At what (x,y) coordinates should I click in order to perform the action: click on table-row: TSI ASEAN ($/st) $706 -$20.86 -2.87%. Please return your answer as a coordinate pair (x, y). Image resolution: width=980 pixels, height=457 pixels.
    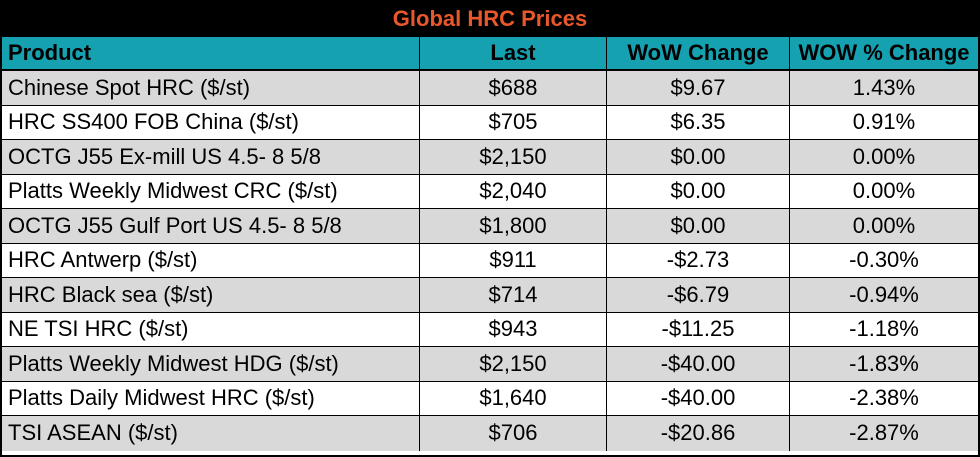
    Looking at the image, I should click on (490, 433).